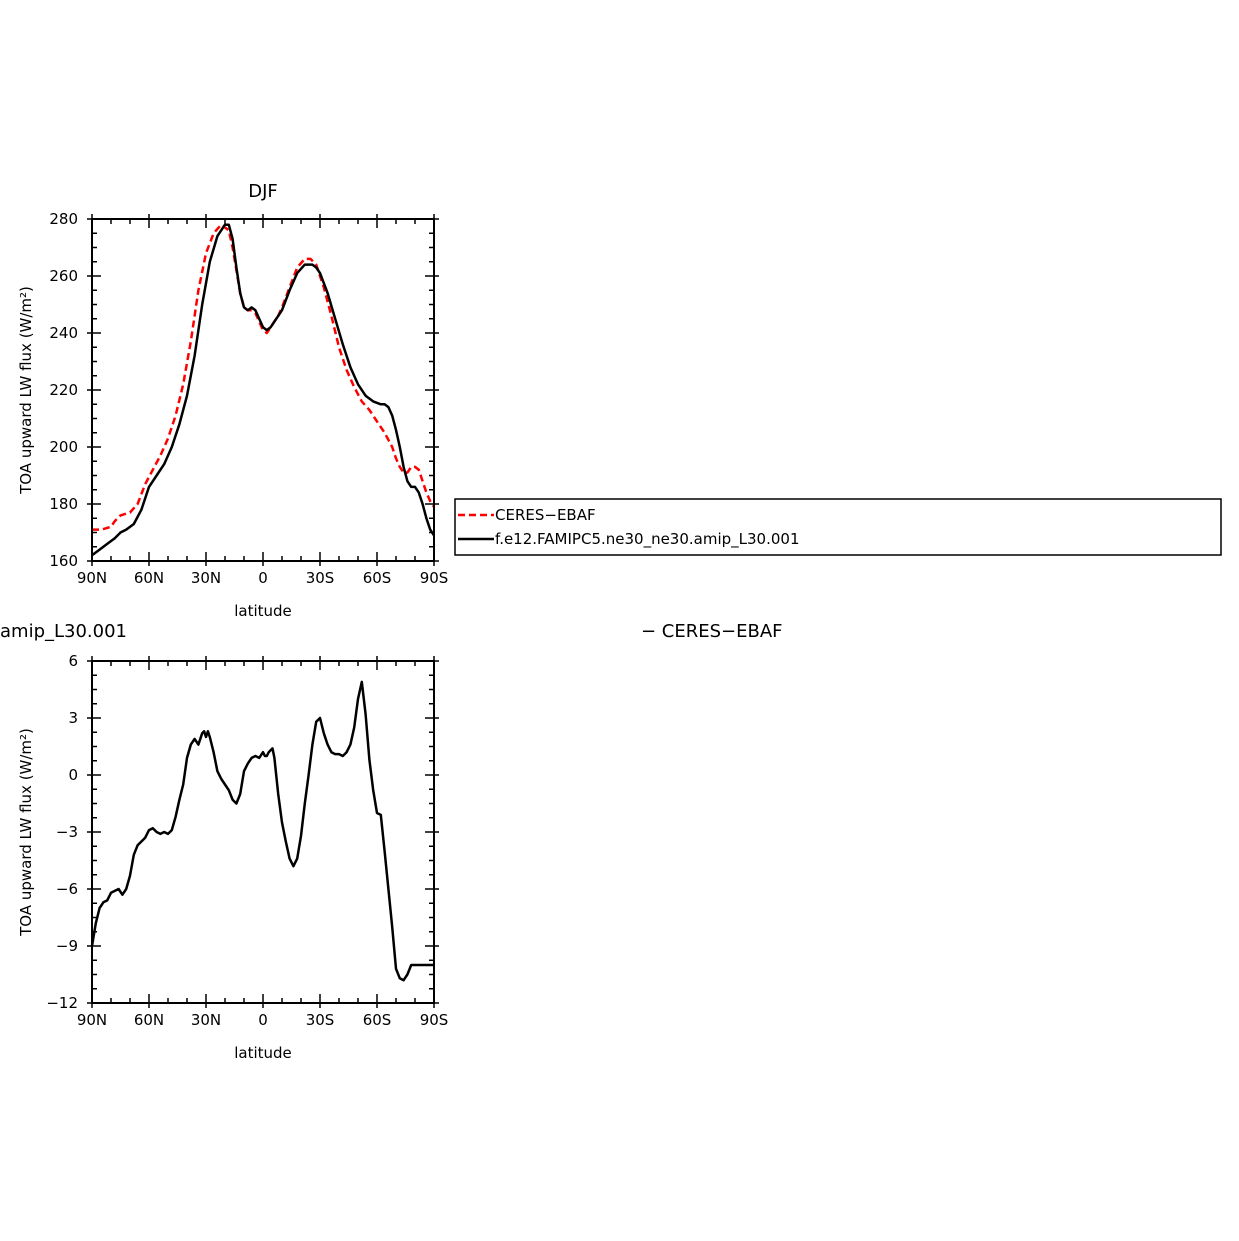 This screenshot has height=1241, width=1239. What do you see at coordinates (63, 504) in the screenshot?
I see `ytick-label-top-1: 180` at bounding box center [63, 504].